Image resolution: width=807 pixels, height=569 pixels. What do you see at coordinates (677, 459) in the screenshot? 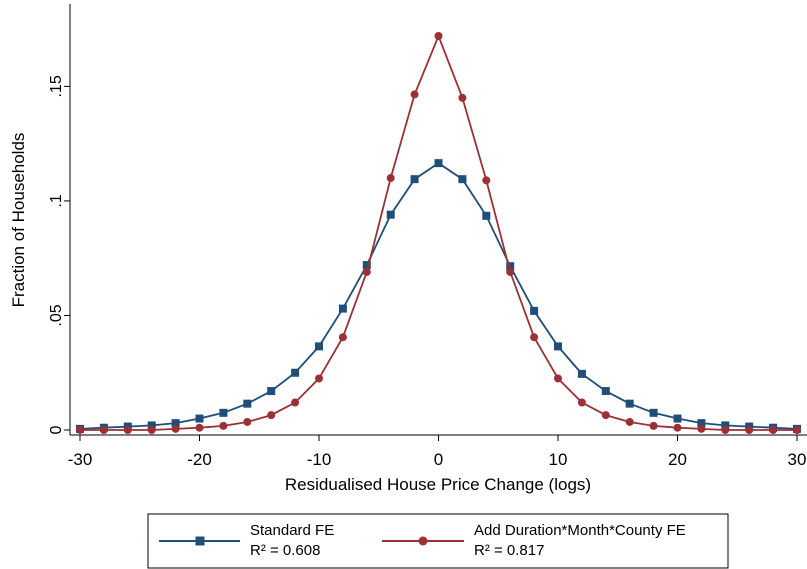
I see `x-tick-label: 20` at bounding box center [677, 459].